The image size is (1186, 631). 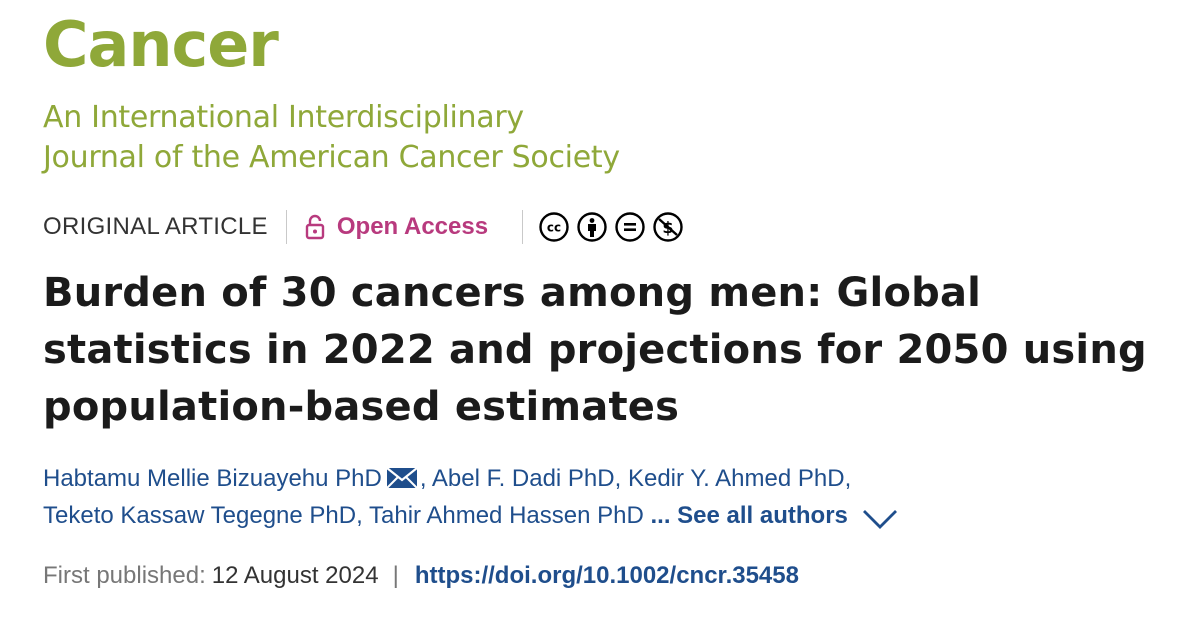 I want to click on unlock-icon, so click(x=315, y=227).